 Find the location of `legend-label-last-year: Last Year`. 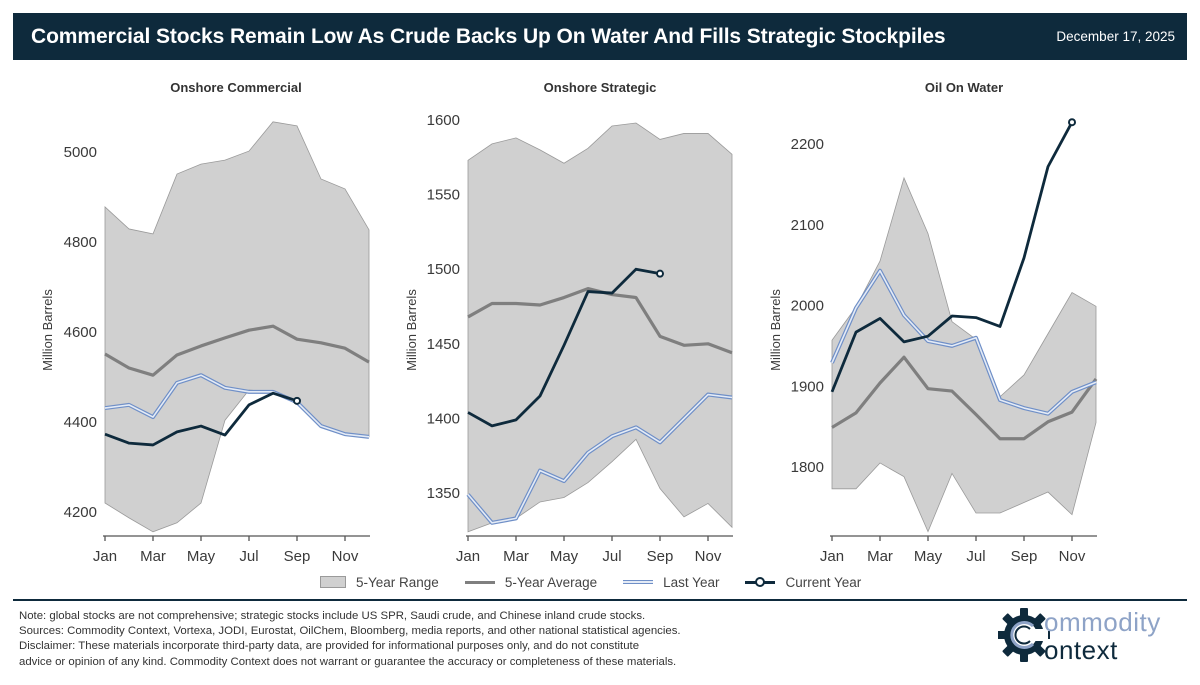

legend-label-last-year: Last Year is located at coordinates (691, 582).